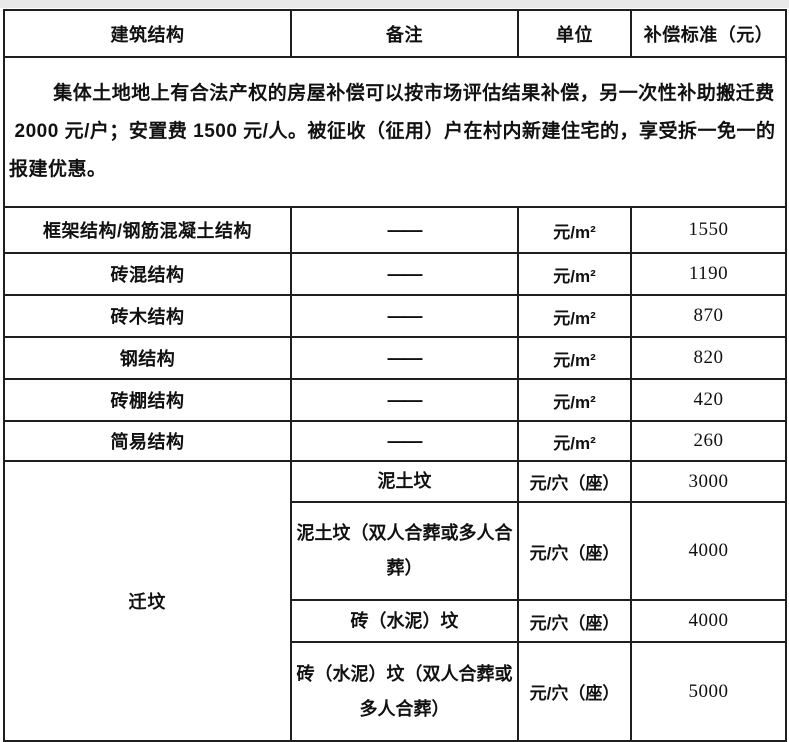  Describe the element at coordinates (574, 33) in the screenshot. I see `header-unit: 单位` at that location.